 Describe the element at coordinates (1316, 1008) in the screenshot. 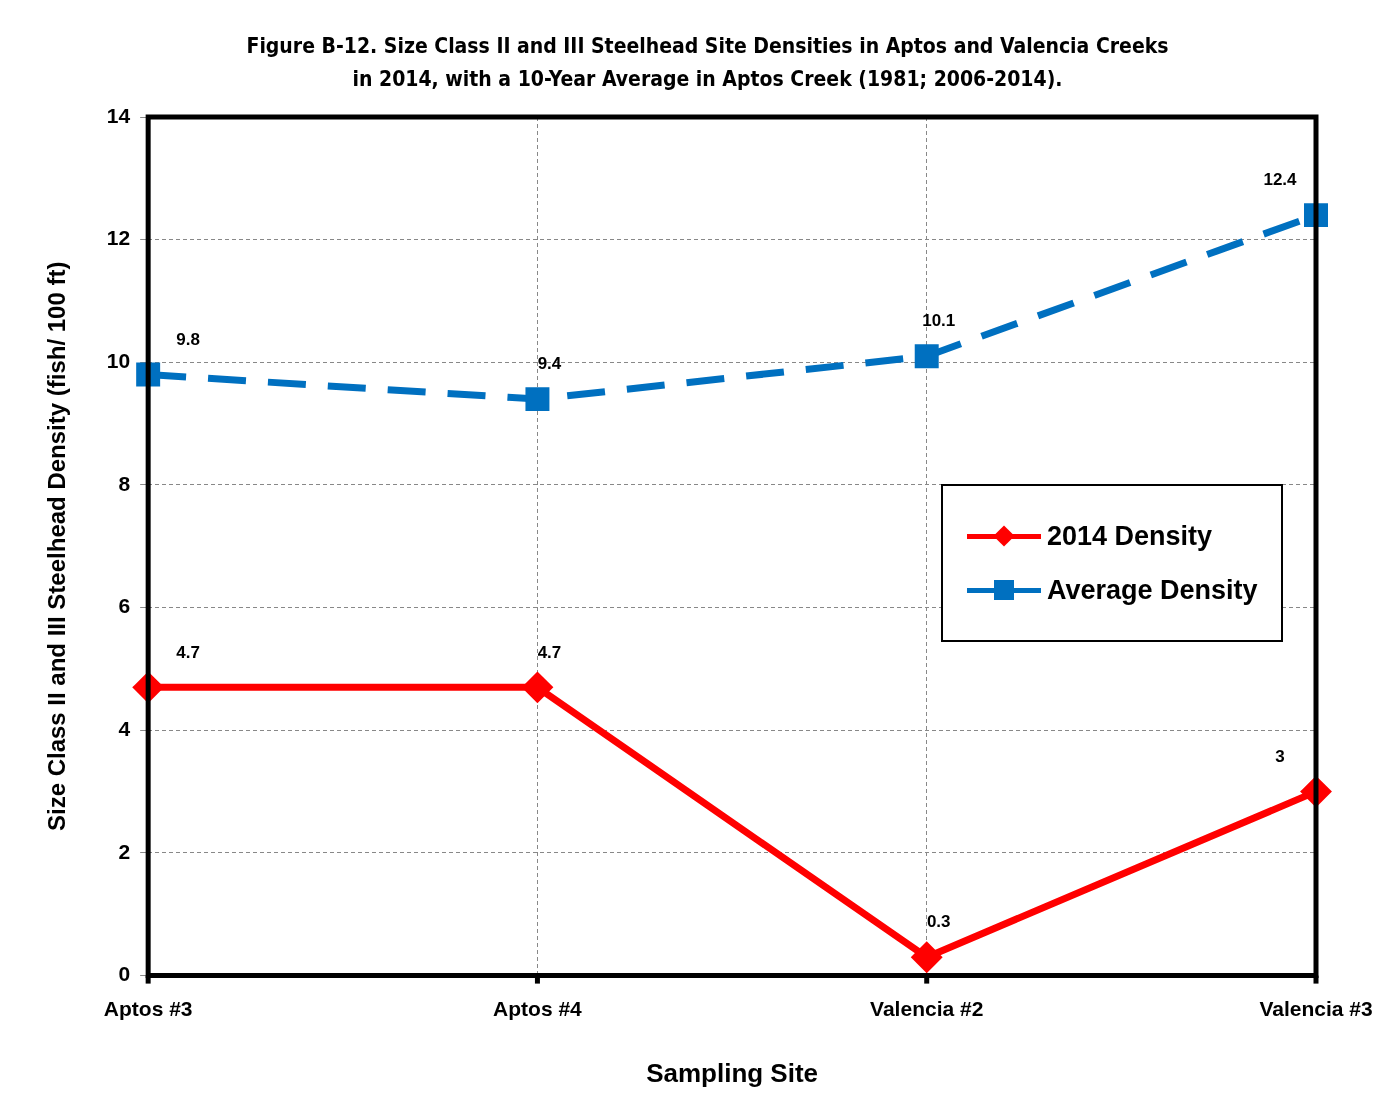

I see `x-tick-label: Valencia #3` at that location.